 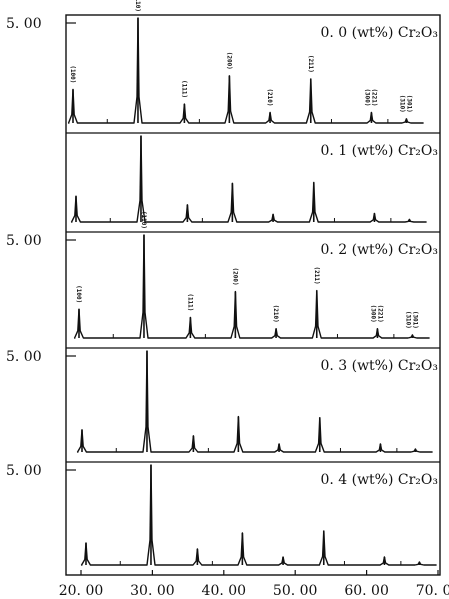 I want to click on x-tick-label: 40. 00, so click(x=224, y=591).